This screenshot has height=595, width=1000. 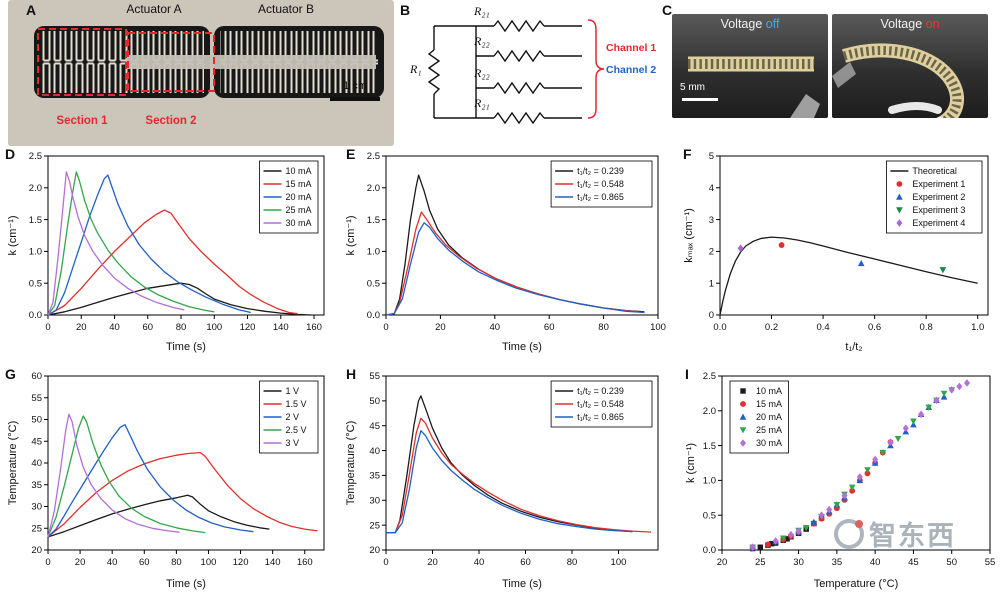 What do you see at coordinates (36, 485) in the screenshot?
I see `svg-text: 35` at bounding box center [36, 485].